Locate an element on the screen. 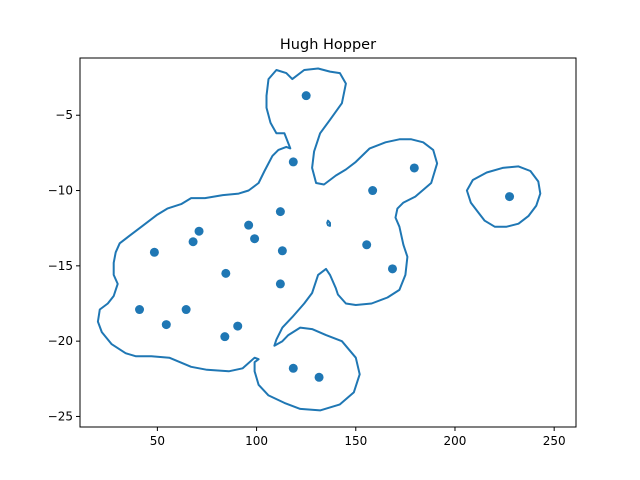 The image size is (640, 480). y-tick-label: −15 is located at coordinates (60, 266).